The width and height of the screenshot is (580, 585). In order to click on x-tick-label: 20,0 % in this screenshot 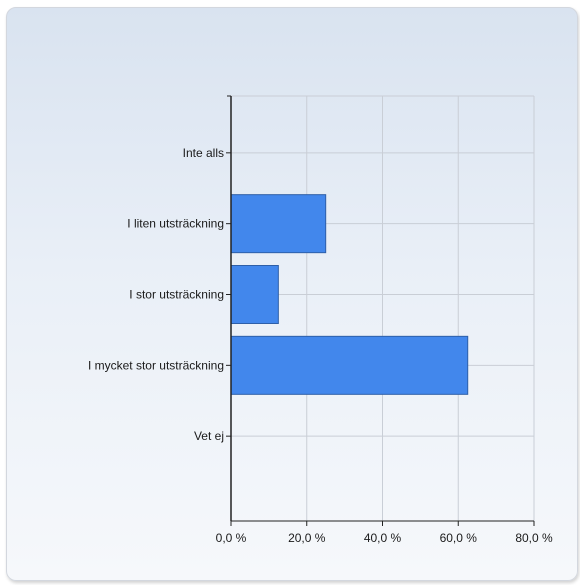, I will do `click(307, 538)`.